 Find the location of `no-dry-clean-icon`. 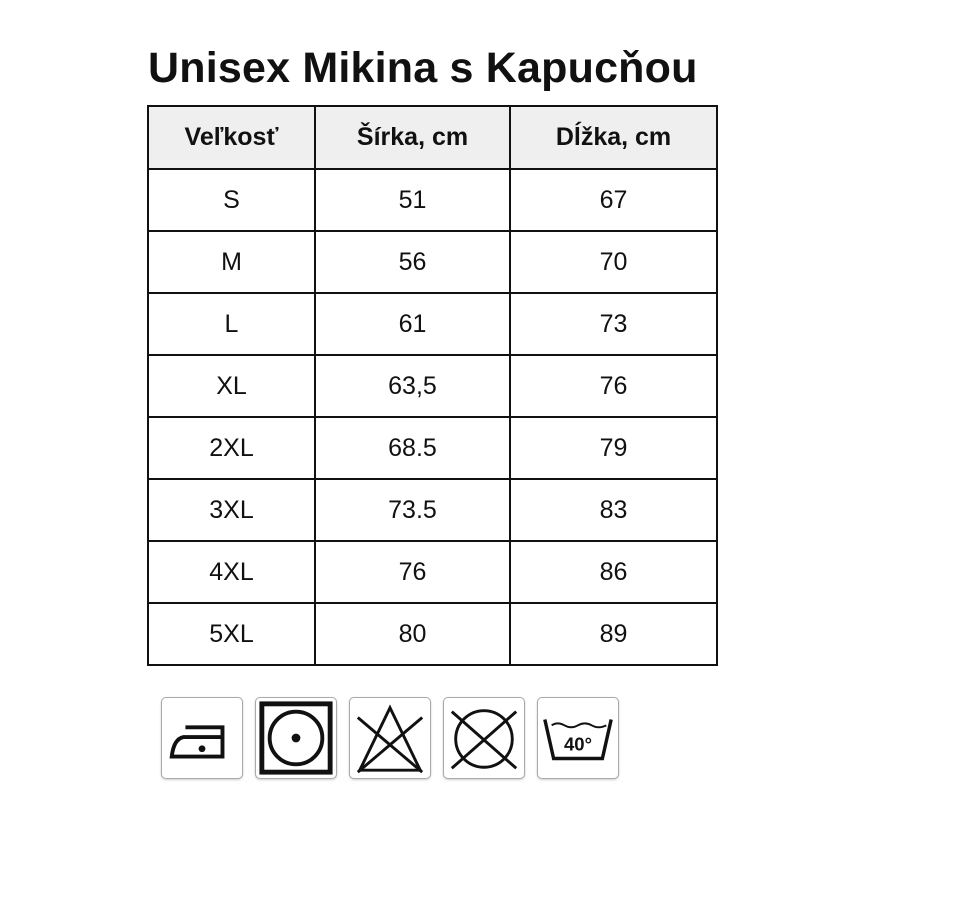

no-dry-clean-icon is located at coordinates (484, 738).